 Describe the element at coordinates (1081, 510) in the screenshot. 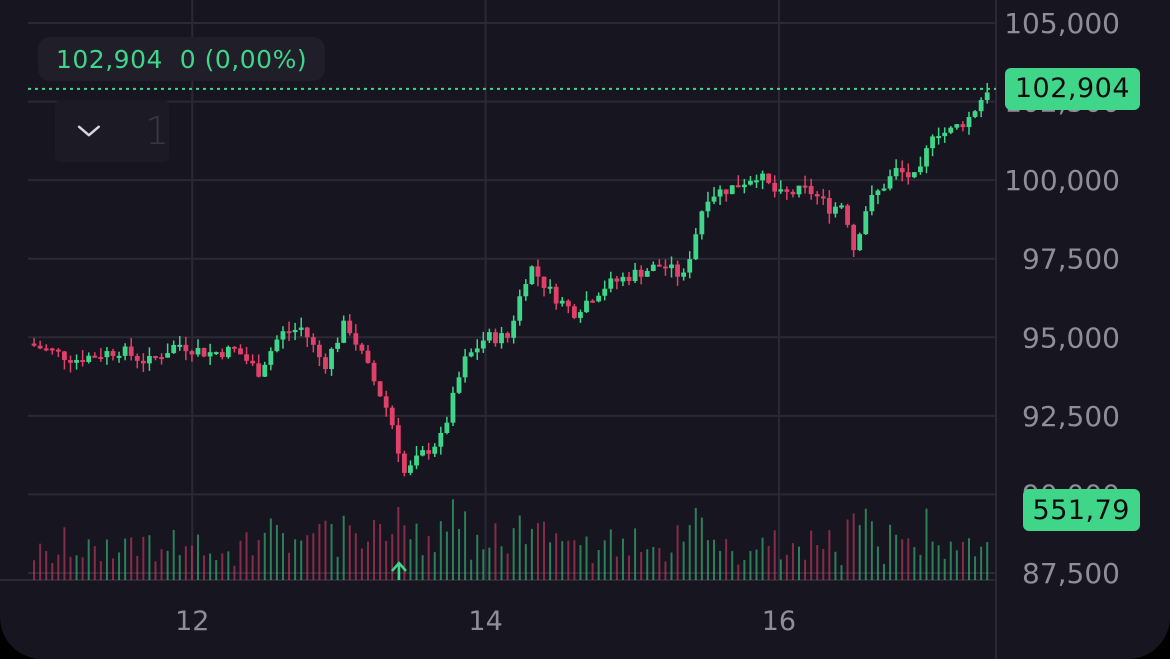

I see `last-volume-label: 551,79` at that location.